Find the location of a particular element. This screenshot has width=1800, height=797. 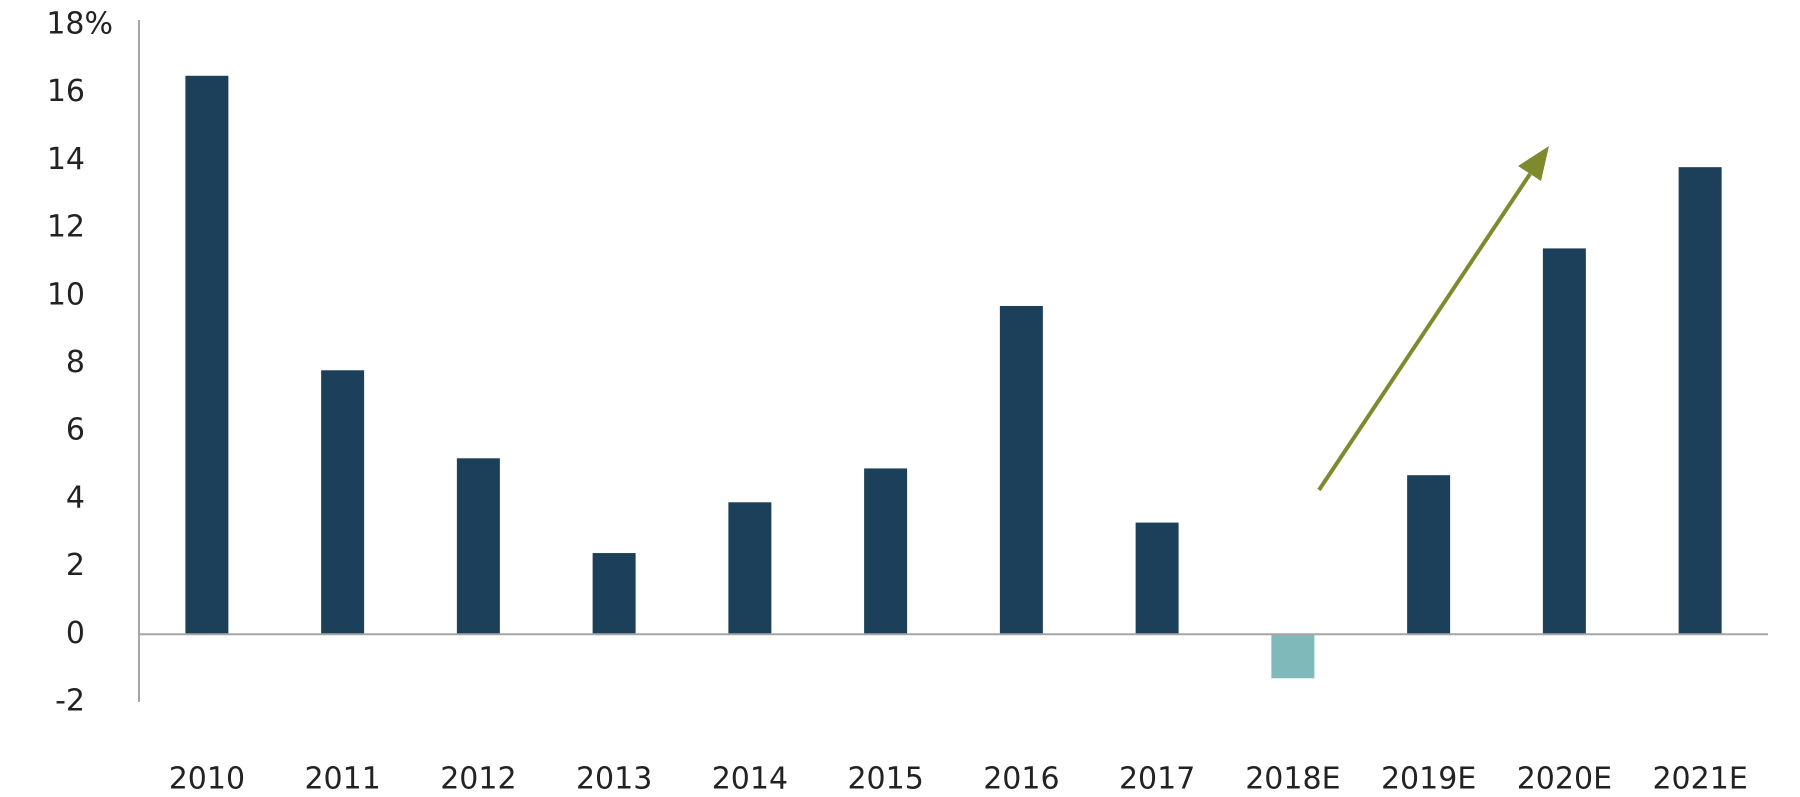

y-tick-label: -2 is located at coordinates (70, 701).